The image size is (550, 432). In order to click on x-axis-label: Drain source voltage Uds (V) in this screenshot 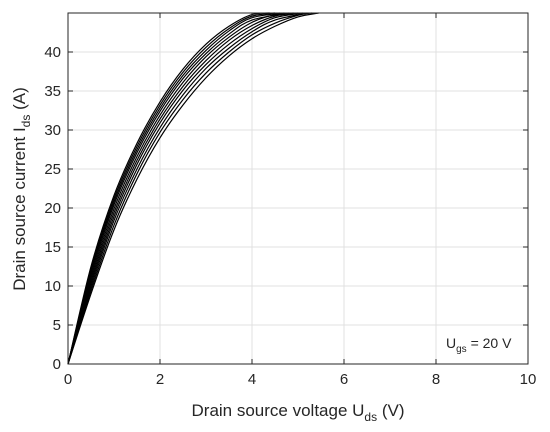, I will do `click(298, 412)`.